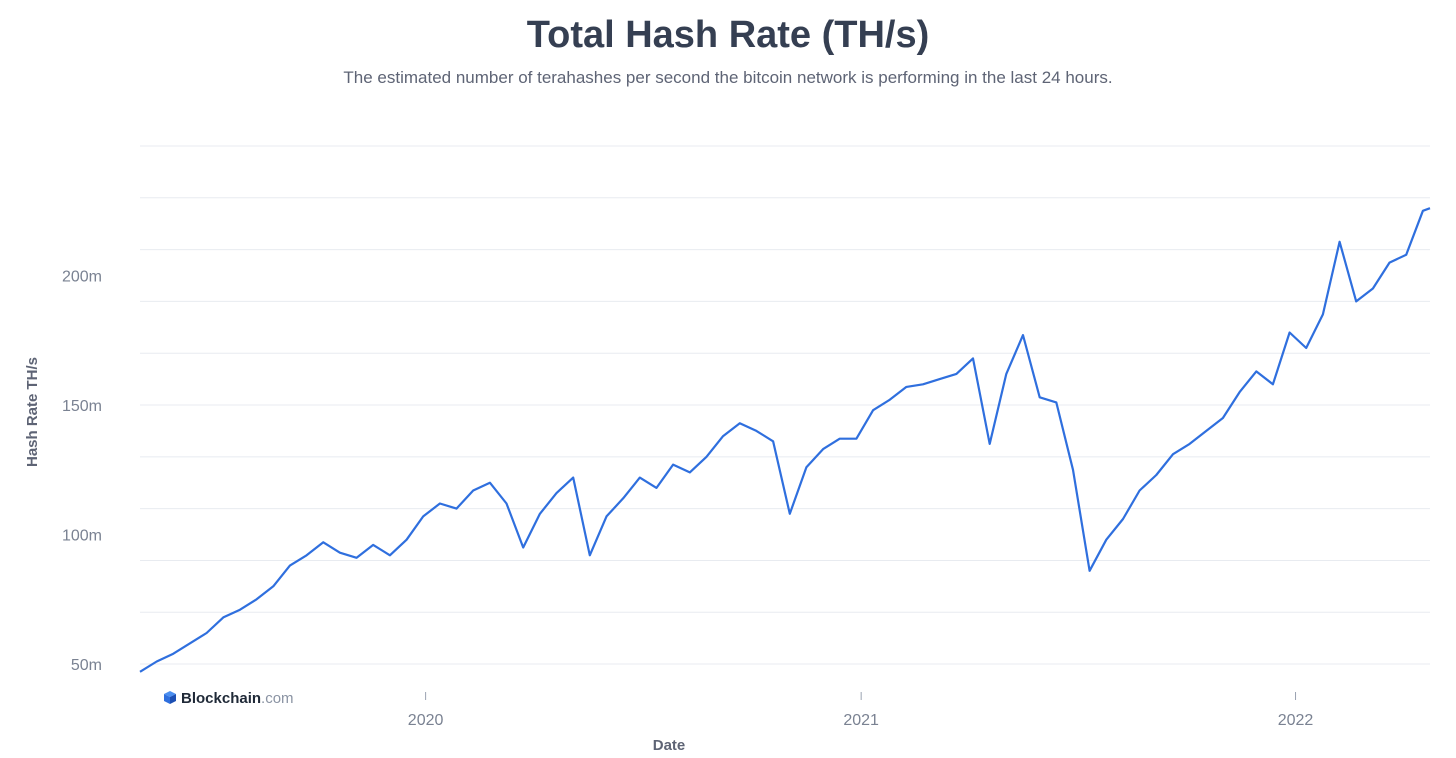 The image size is (1456, 758). Describe the element at coordinates (82, 472) in the screenshot. I see `y-axis-ticks: 50m 100m 150m 200m` at that location.